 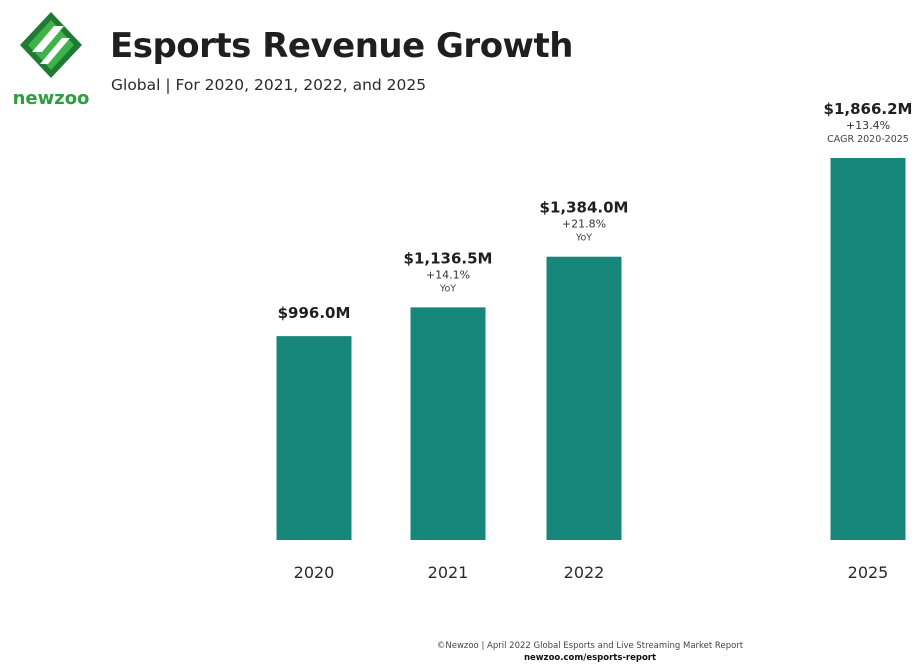 I want to click on bar-2021, so click(x=448, y=423).